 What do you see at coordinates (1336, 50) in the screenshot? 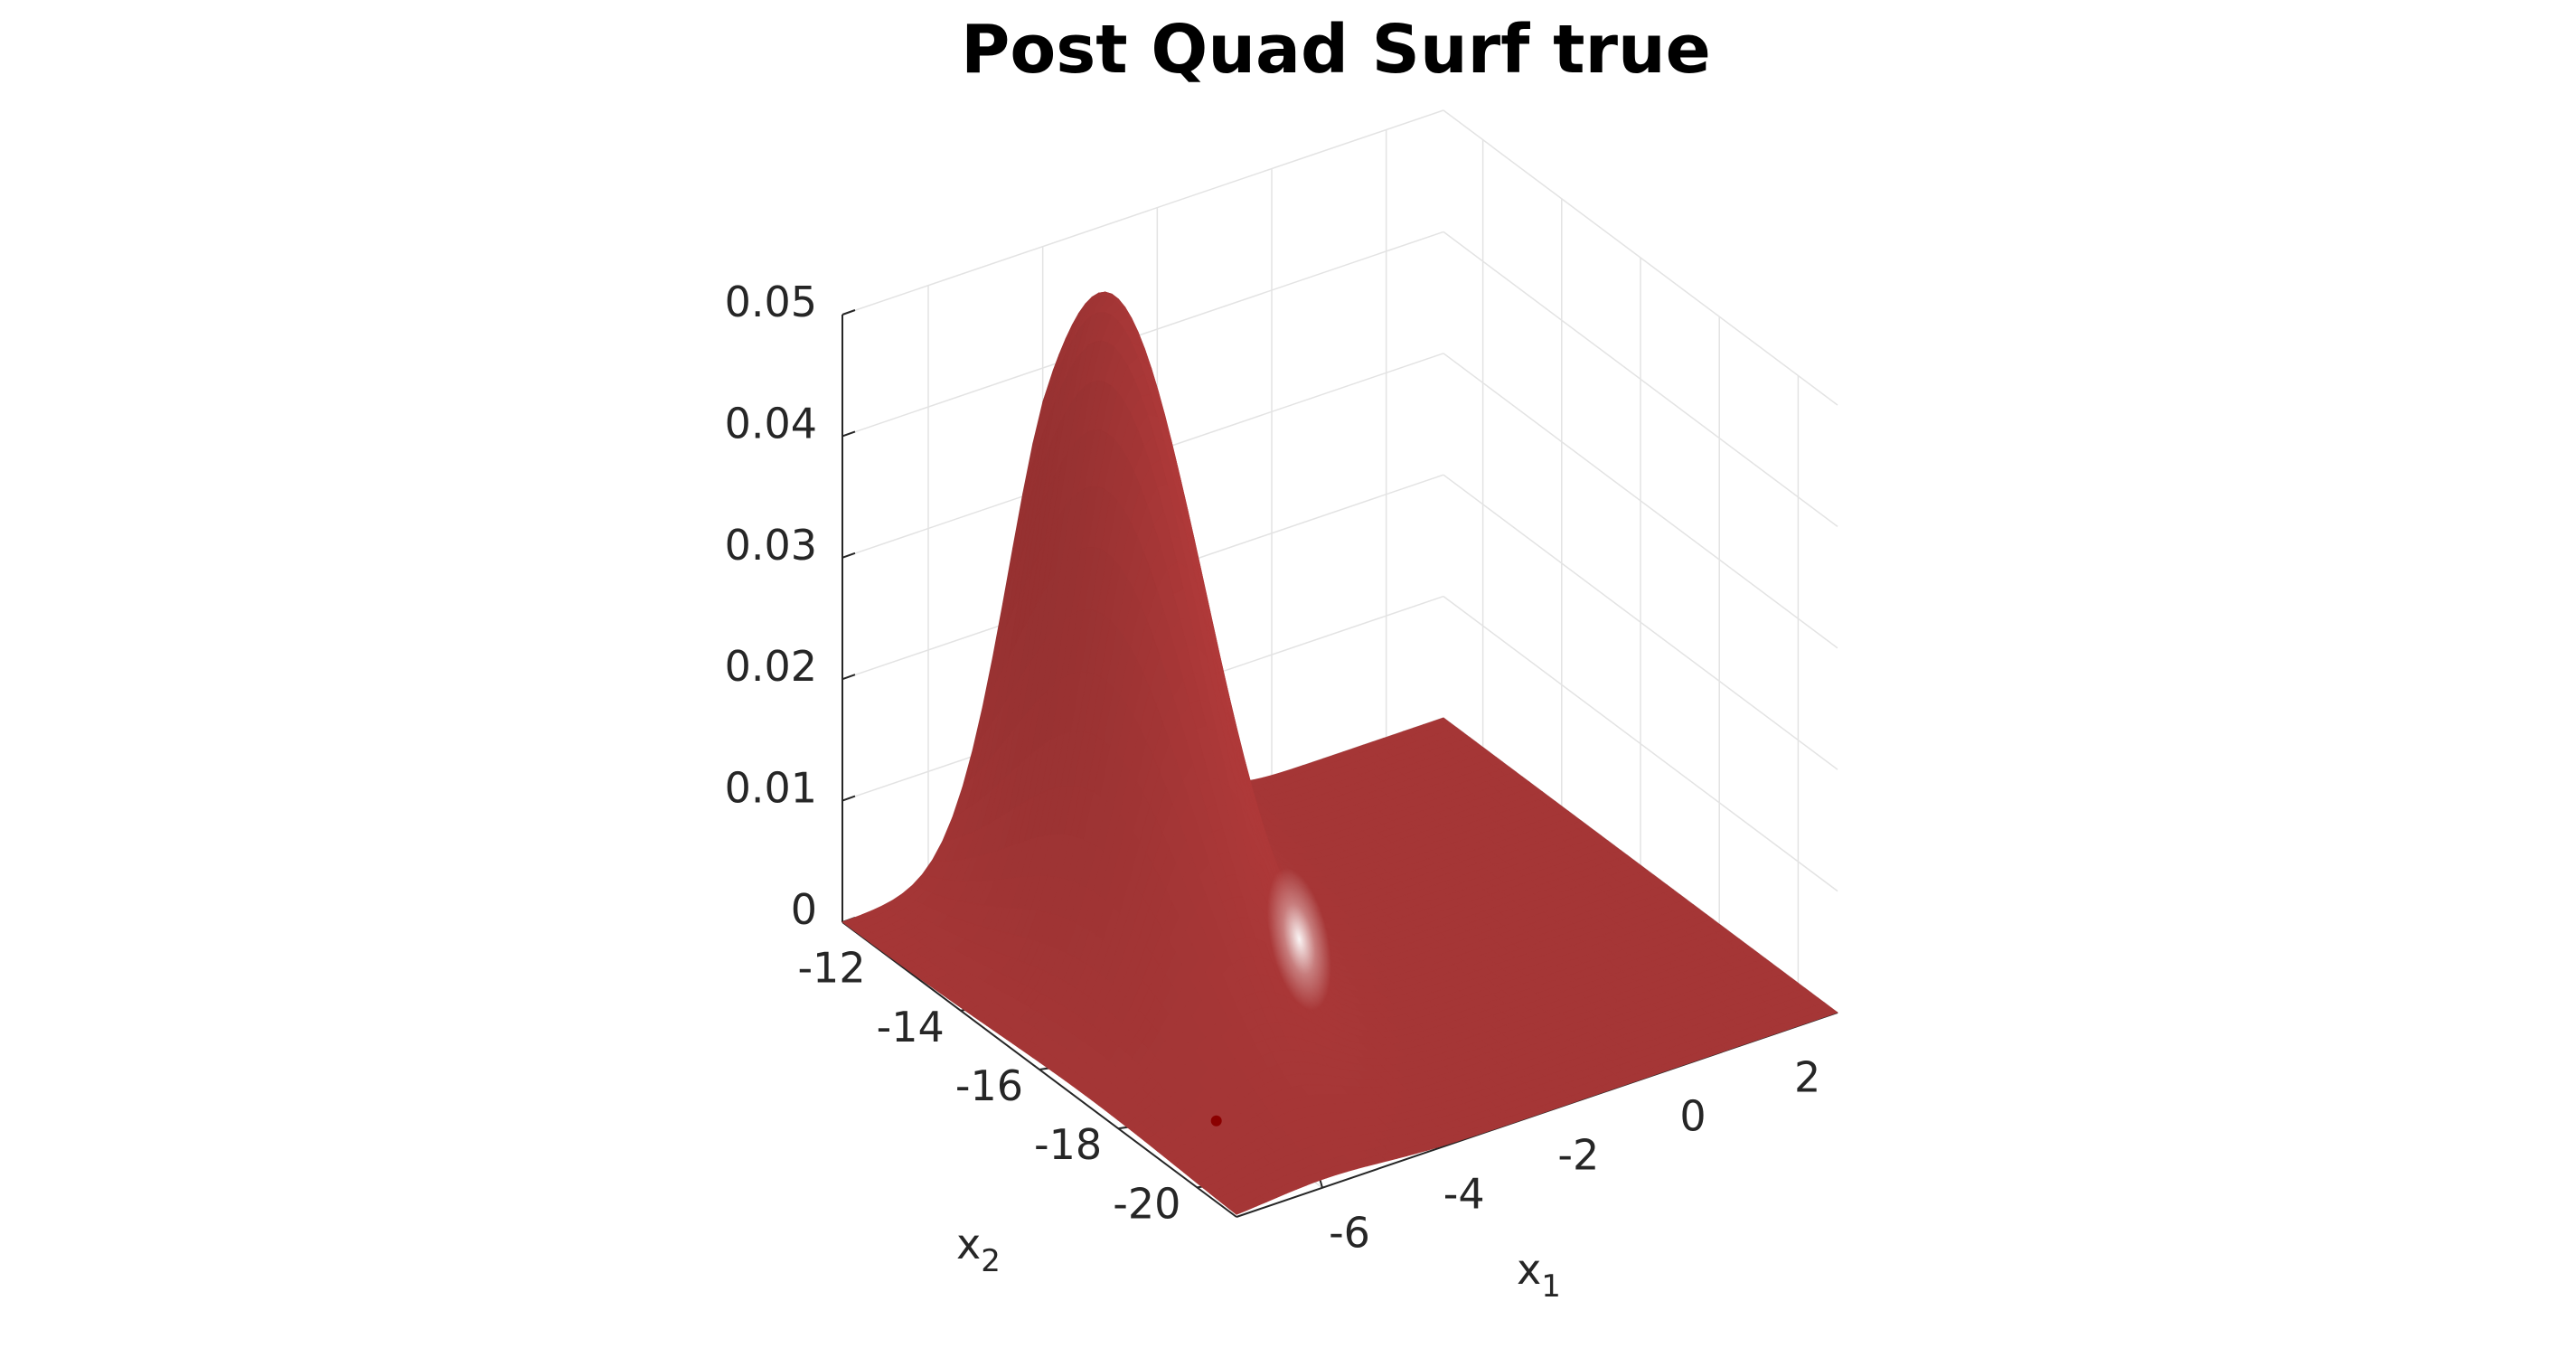
I see `chart-title: Post Quad Surf true` at bounding box center [1336, 50].